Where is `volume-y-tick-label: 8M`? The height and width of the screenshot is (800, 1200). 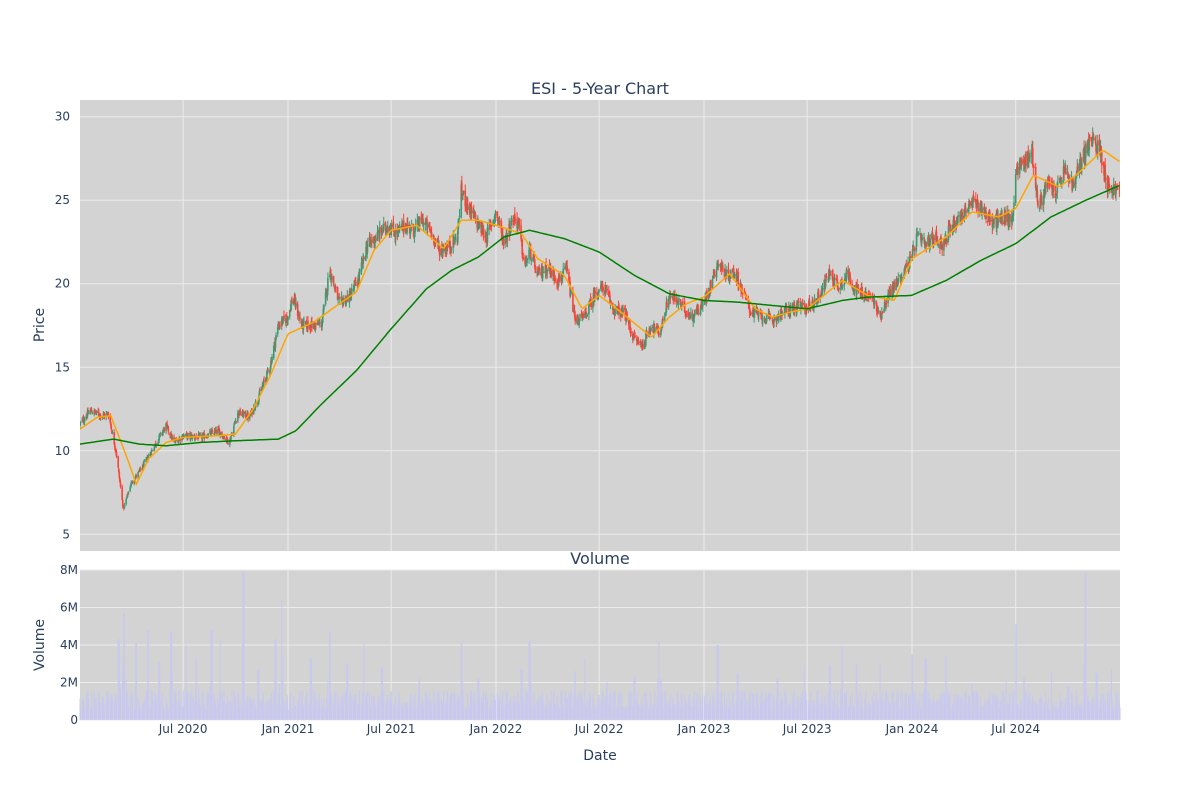 volume-y-tick-label: 8M is located at coordinates (69, 570).